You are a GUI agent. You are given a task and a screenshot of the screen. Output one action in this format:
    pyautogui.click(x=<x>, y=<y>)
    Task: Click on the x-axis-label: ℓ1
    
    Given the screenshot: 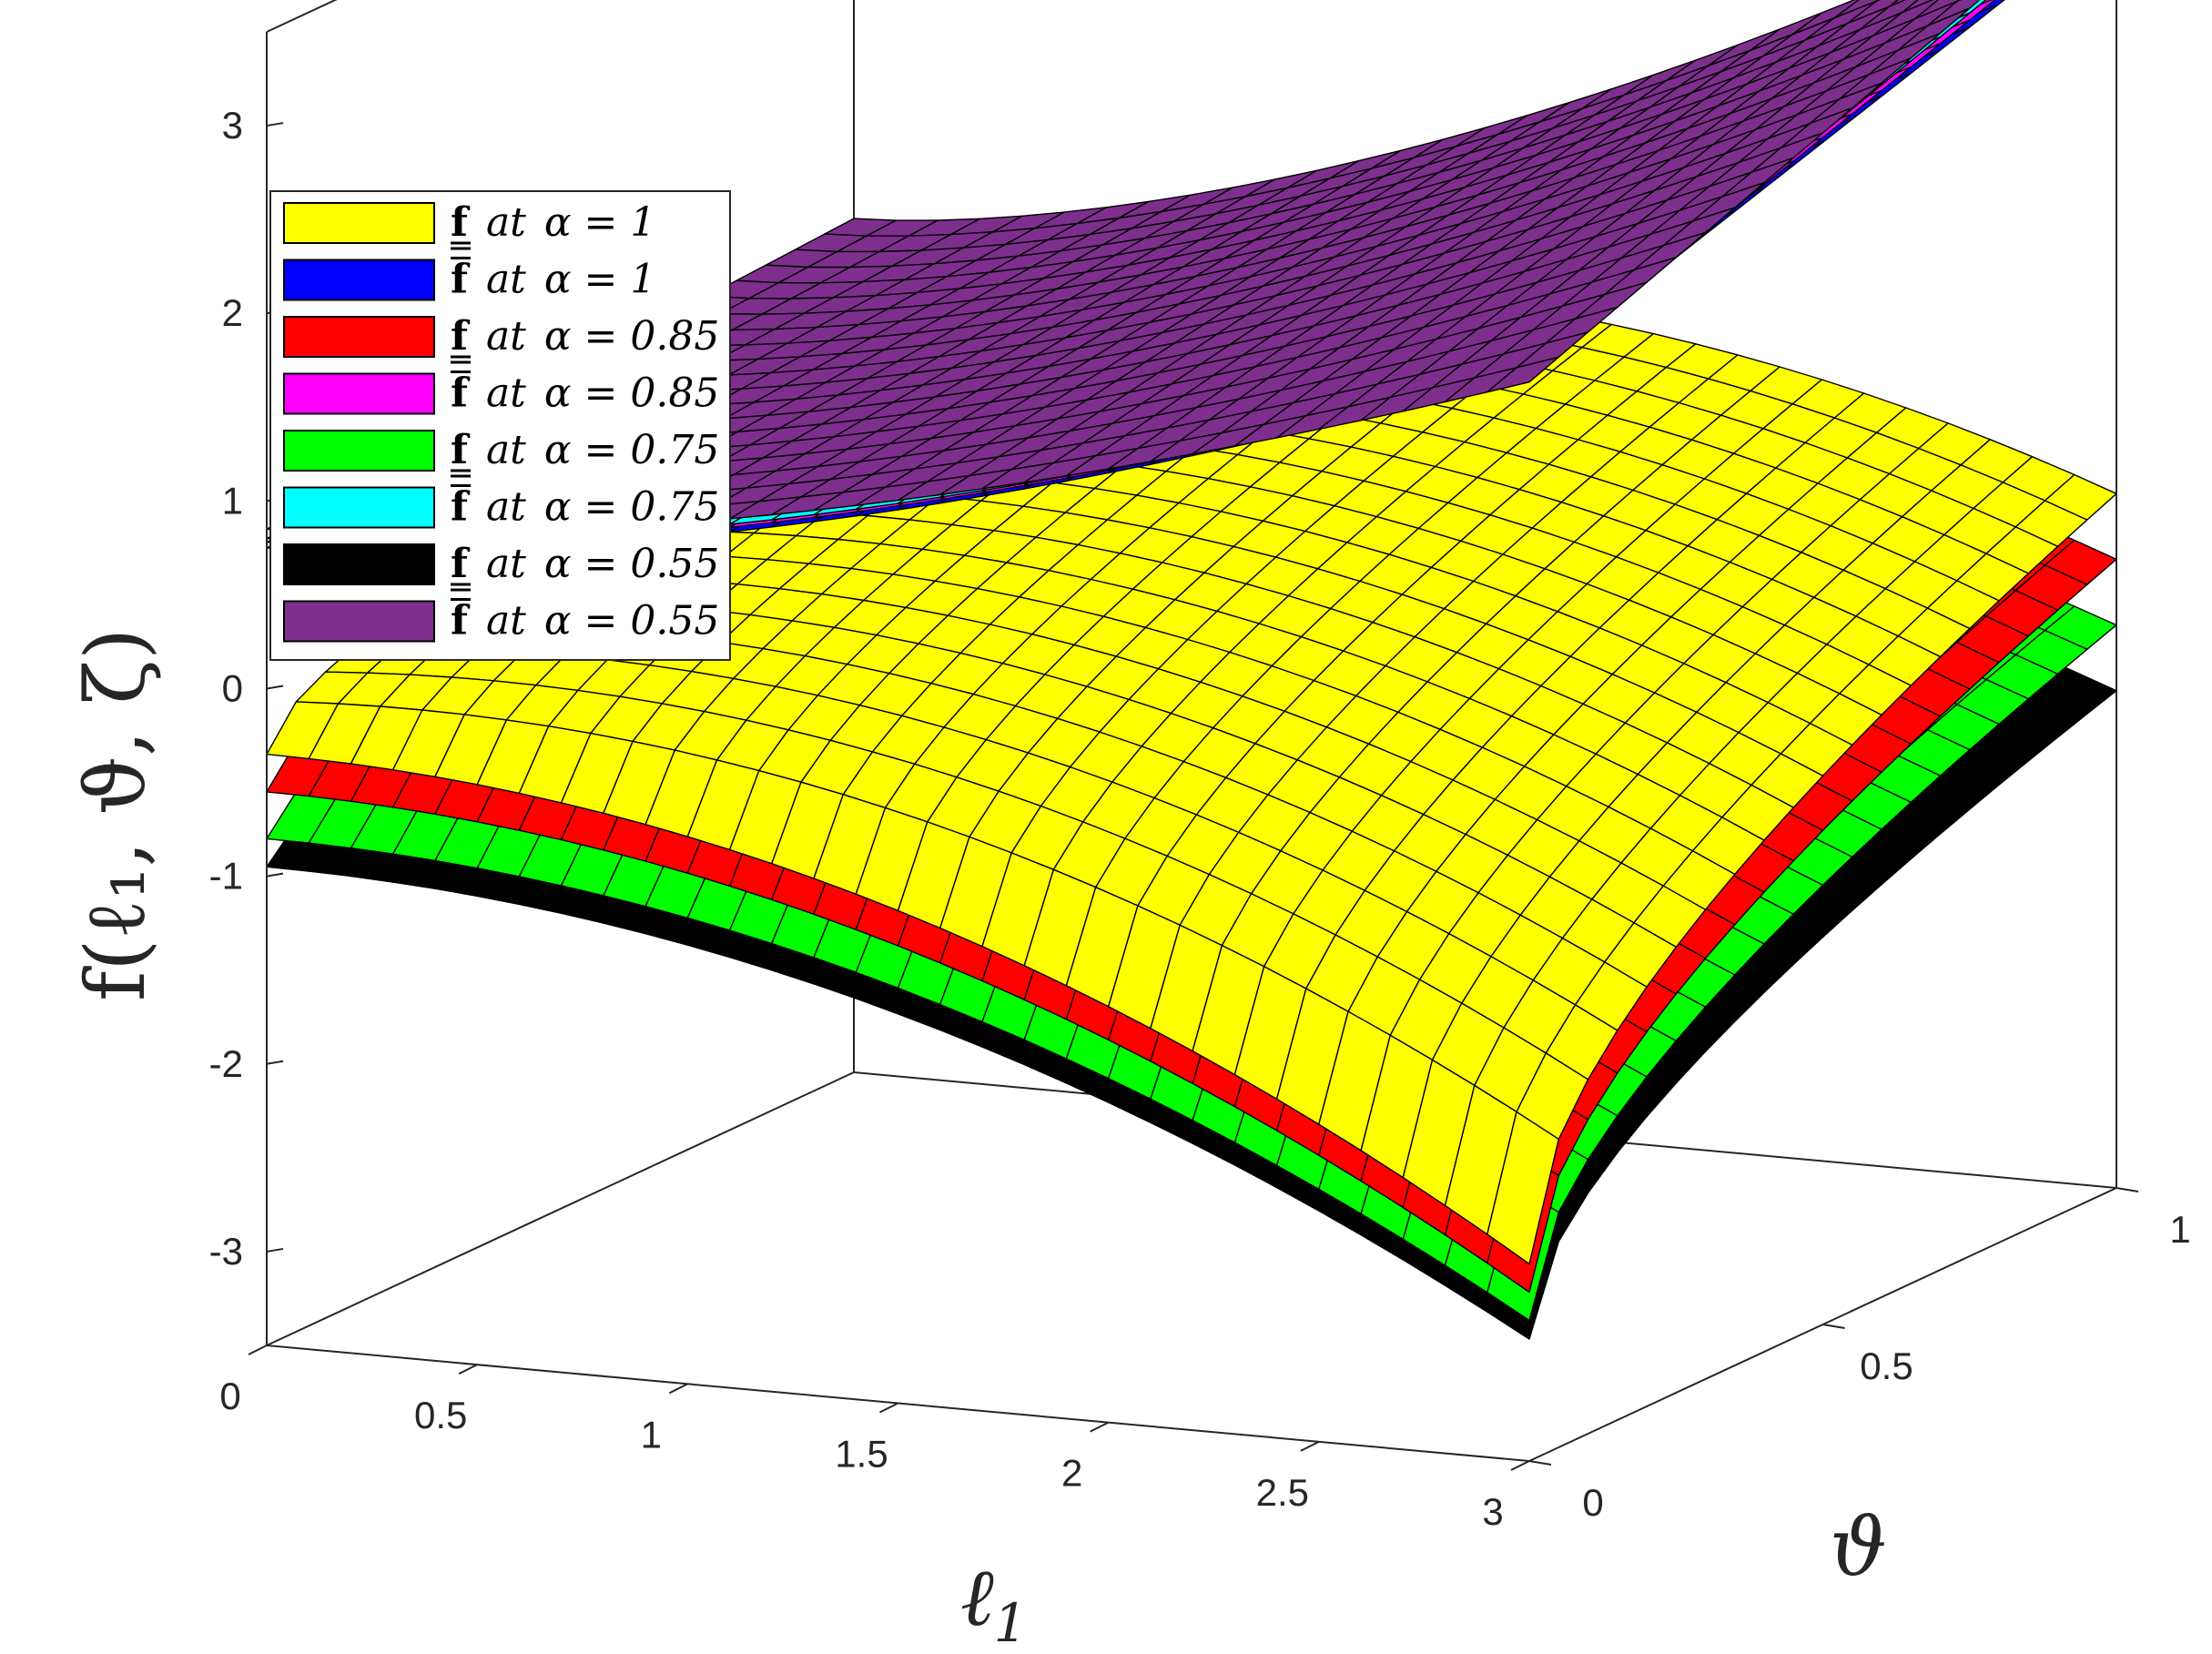 What is the action you would take?
    pyautogui.click(x=994, y=1602)
    